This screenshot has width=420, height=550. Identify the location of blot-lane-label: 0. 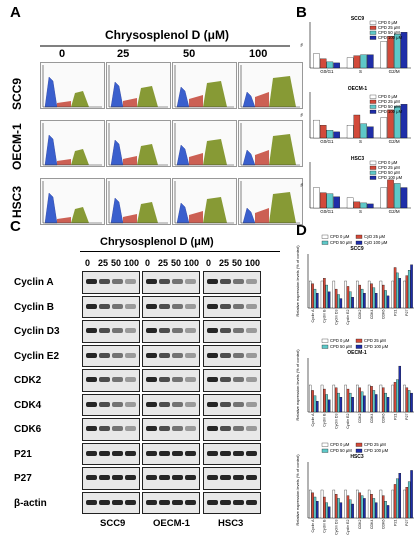
(88, 263).